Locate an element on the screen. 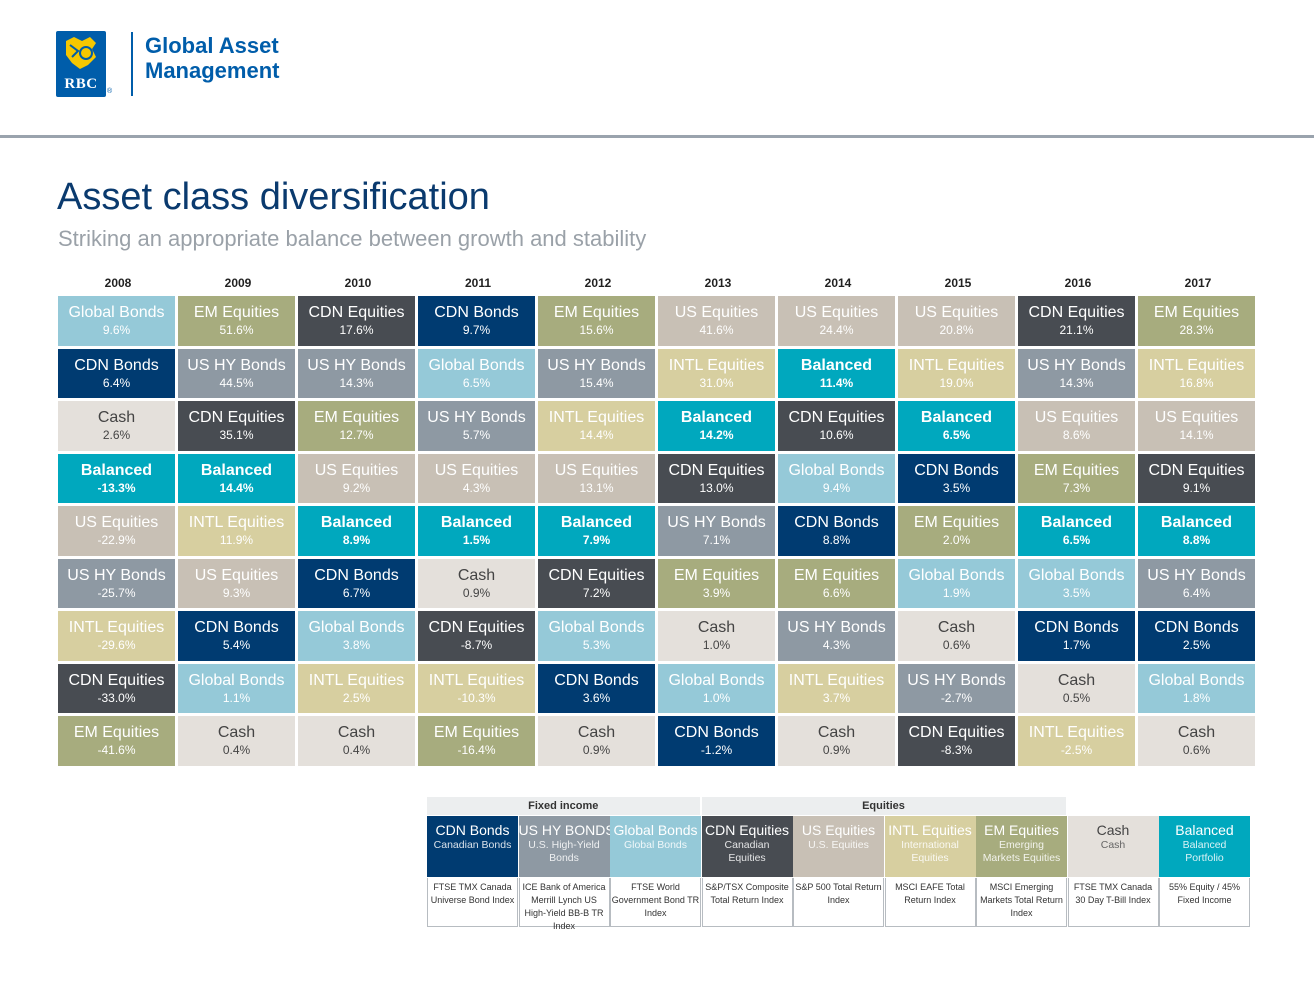  legend-index-name: MSCI EAFE Total Return Index is located at coordinates (930, 902).